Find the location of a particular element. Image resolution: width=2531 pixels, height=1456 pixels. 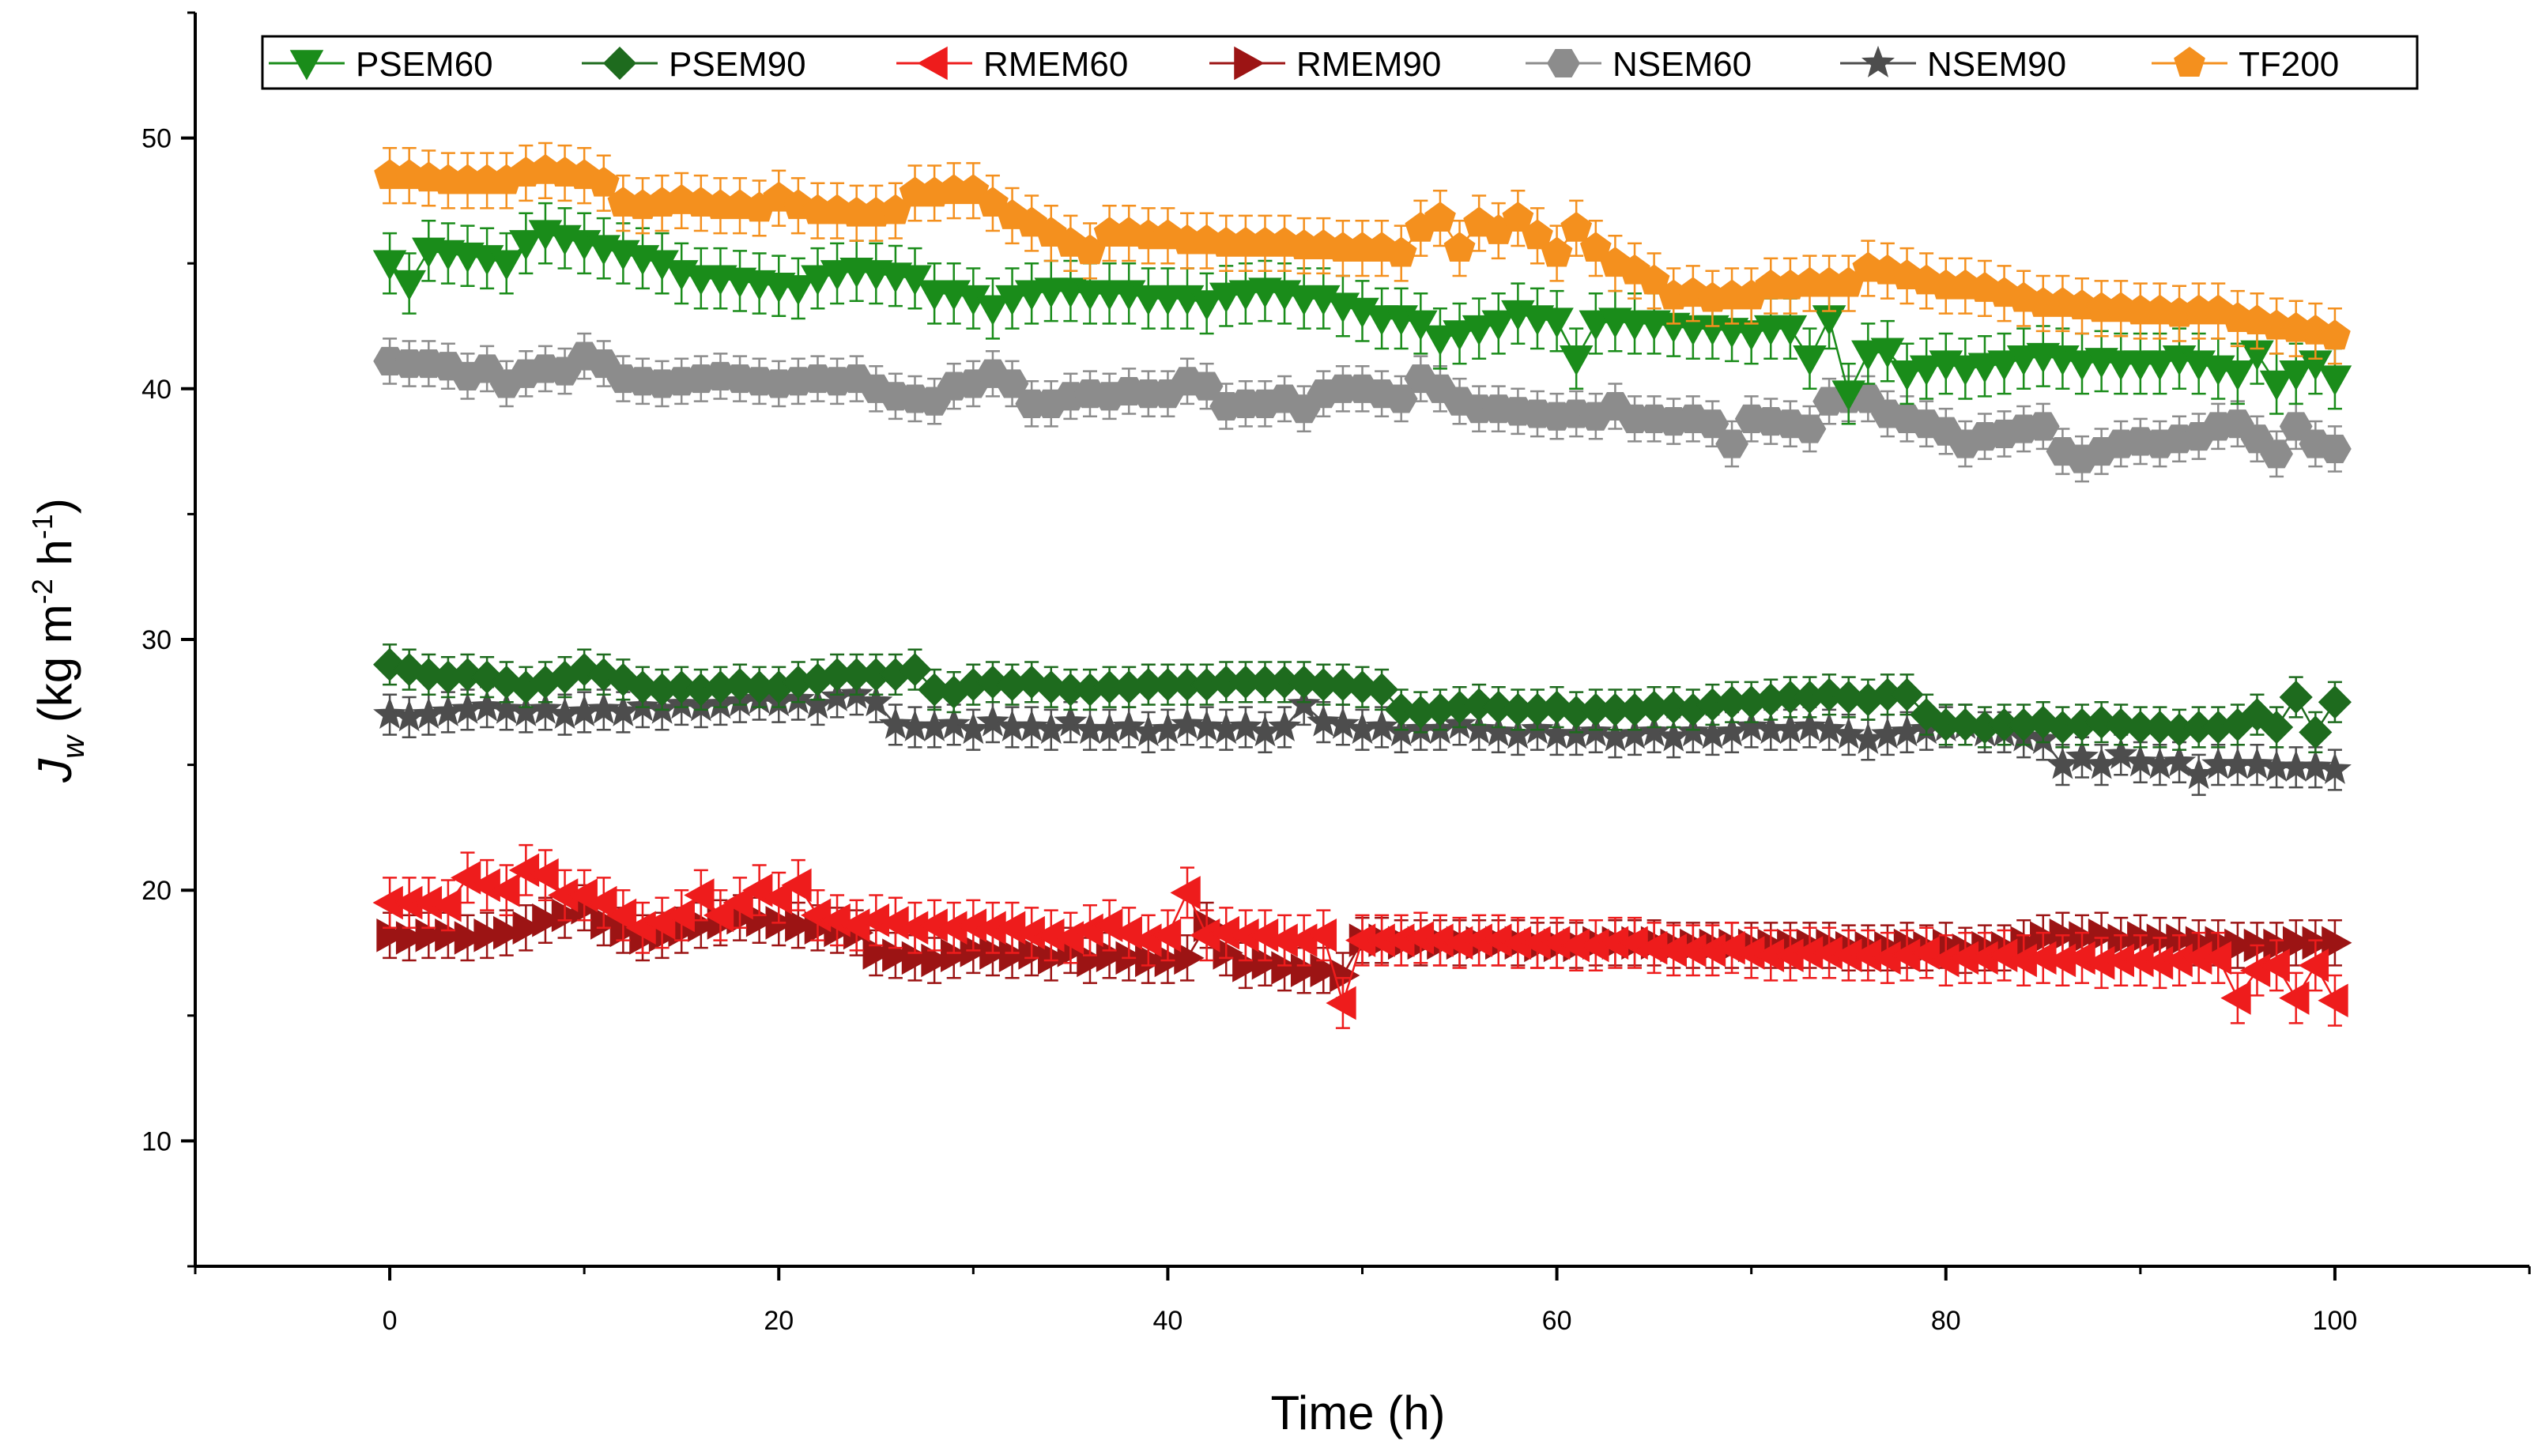

legend-item-NSEM90: NSEM90 is located at coordinates (1953, 64).